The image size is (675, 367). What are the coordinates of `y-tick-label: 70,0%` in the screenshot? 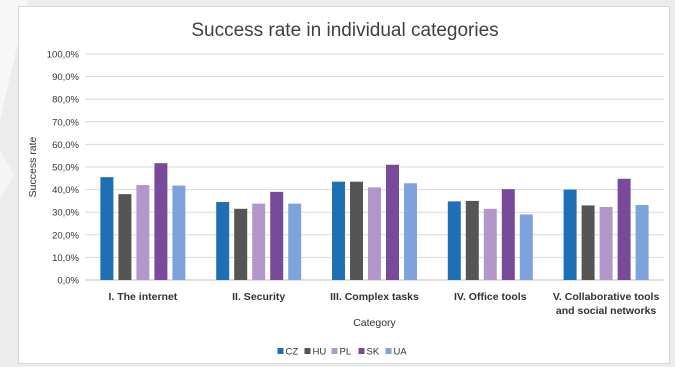 It's located at (65, 122).